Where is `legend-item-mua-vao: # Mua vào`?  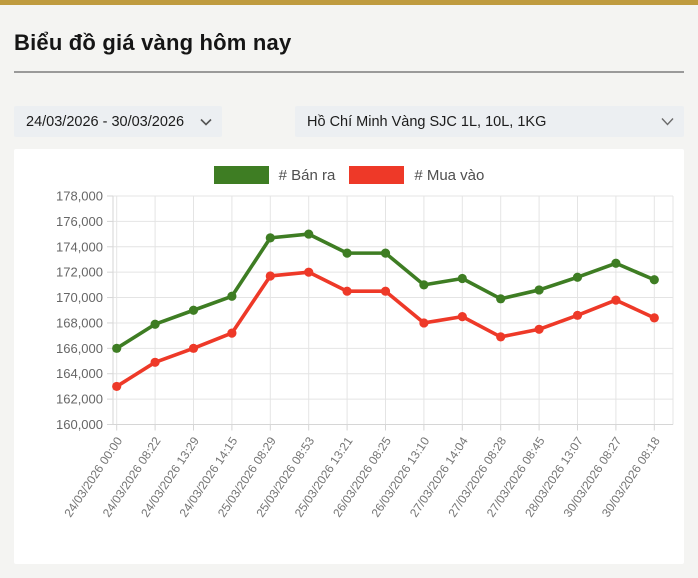 legend-item-mua-vao: # Mua vào is located at coordinates (417, 175).